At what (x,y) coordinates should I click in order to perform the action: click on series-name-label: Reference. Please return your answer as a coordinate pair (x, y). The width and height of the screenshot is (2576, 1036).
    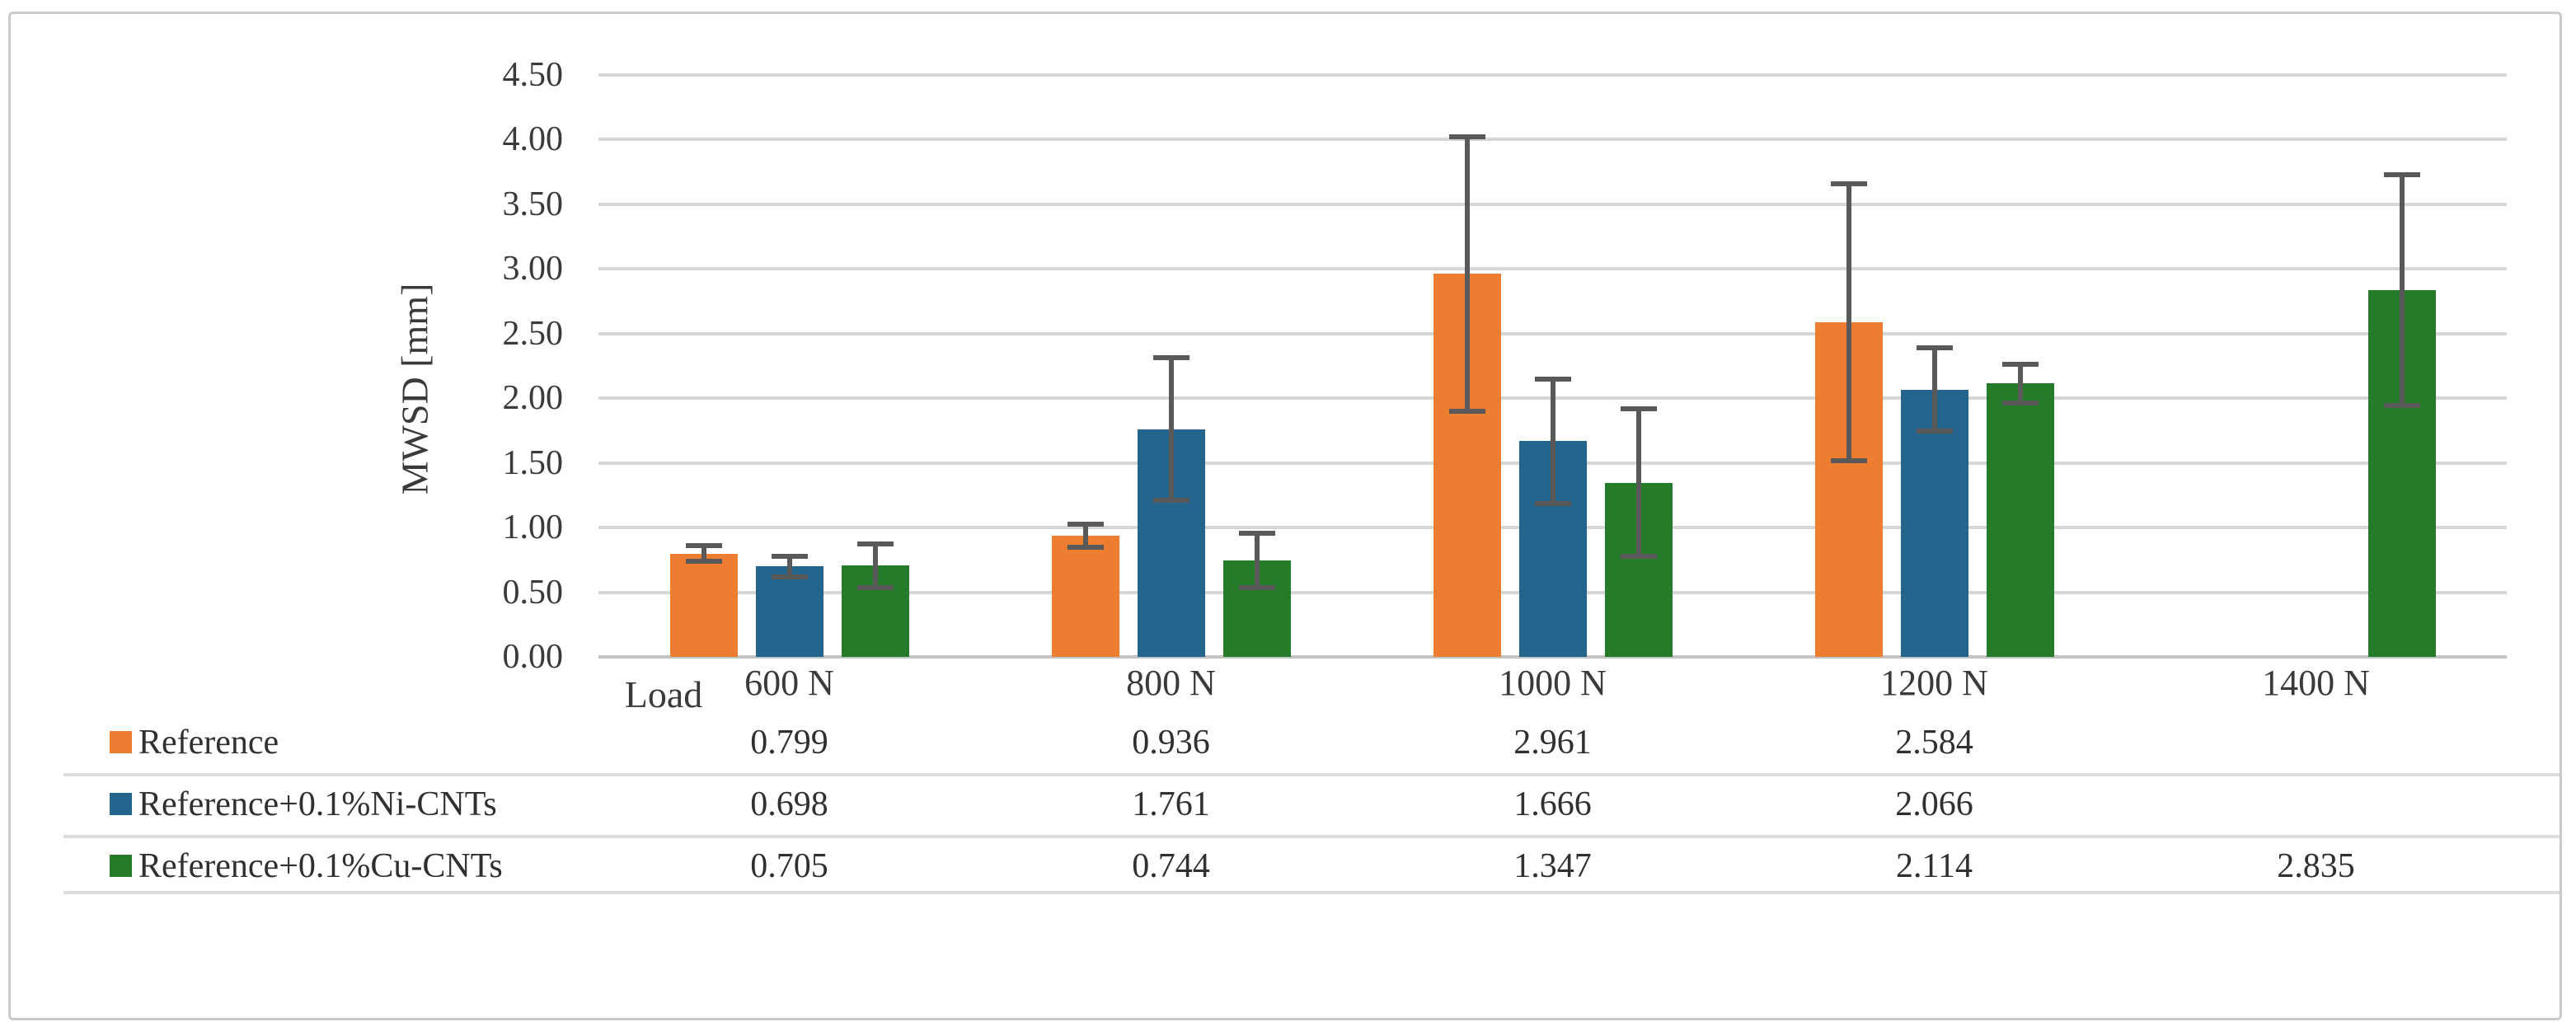
    Looking at the image, I should click on (209, 743).